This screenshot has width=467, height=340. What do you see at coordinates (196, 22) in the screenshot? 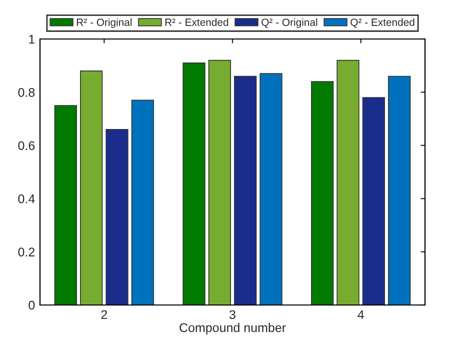
I see `legend-label: R² - Extended` at bounding box center [196, 22].